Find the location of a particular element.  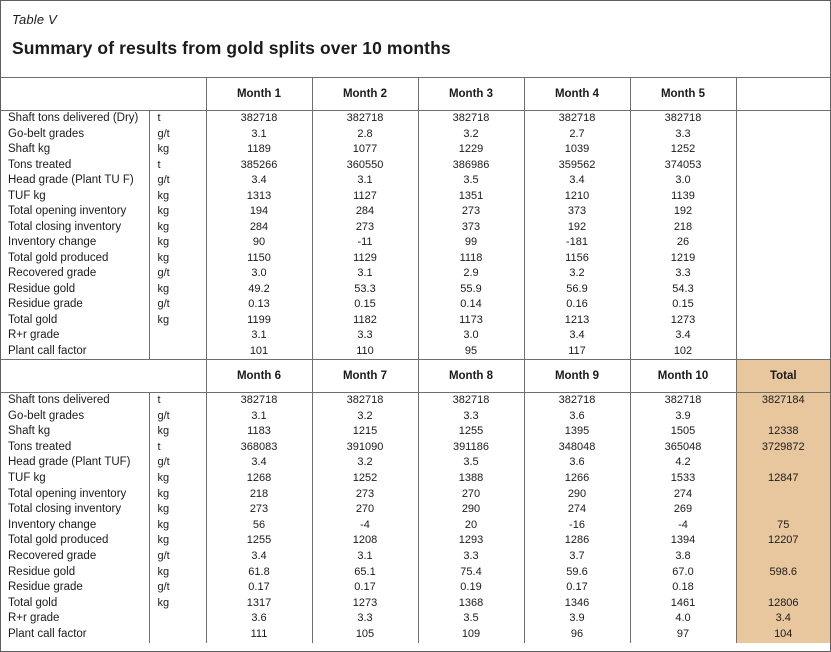

value-cell: 26 is located at coordinates (683, 243).